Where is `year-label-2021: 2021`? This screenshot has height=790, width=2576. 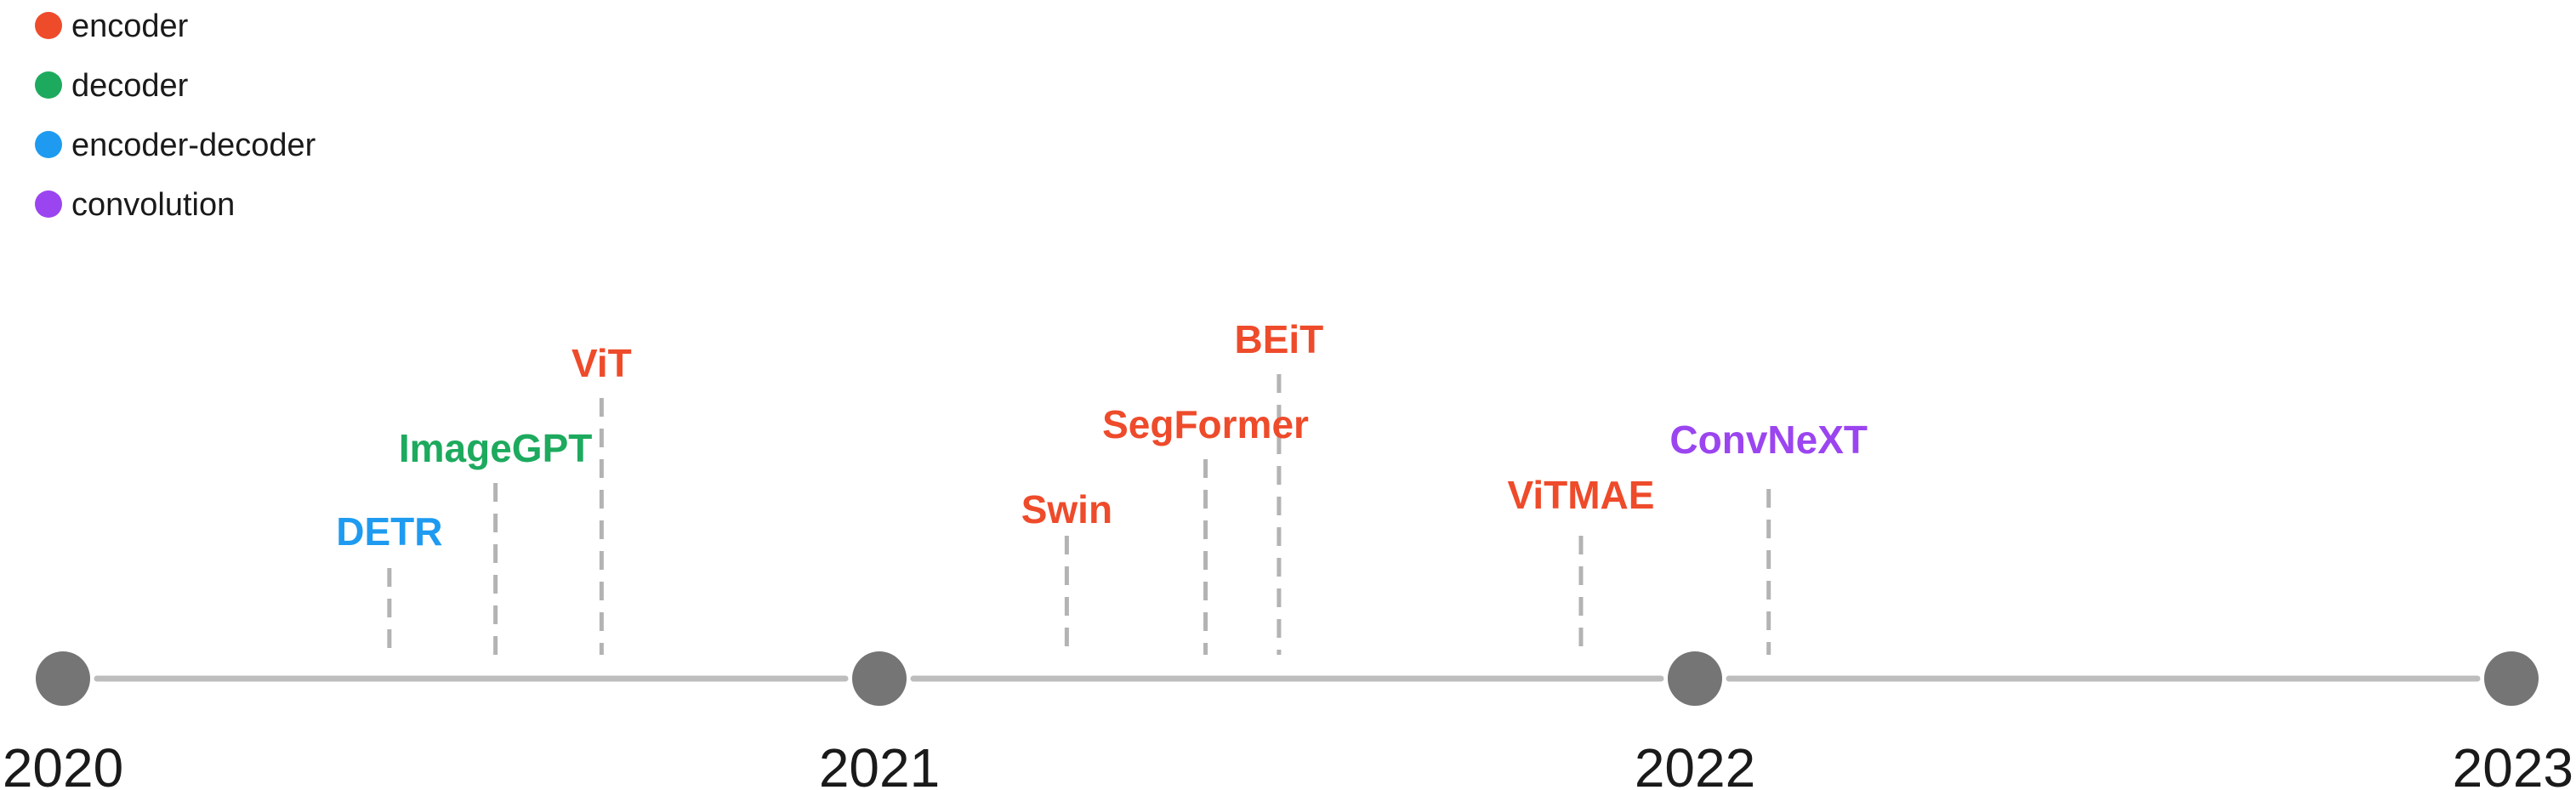 year-label-2021: 2021 is located at coordinates (879, 763).